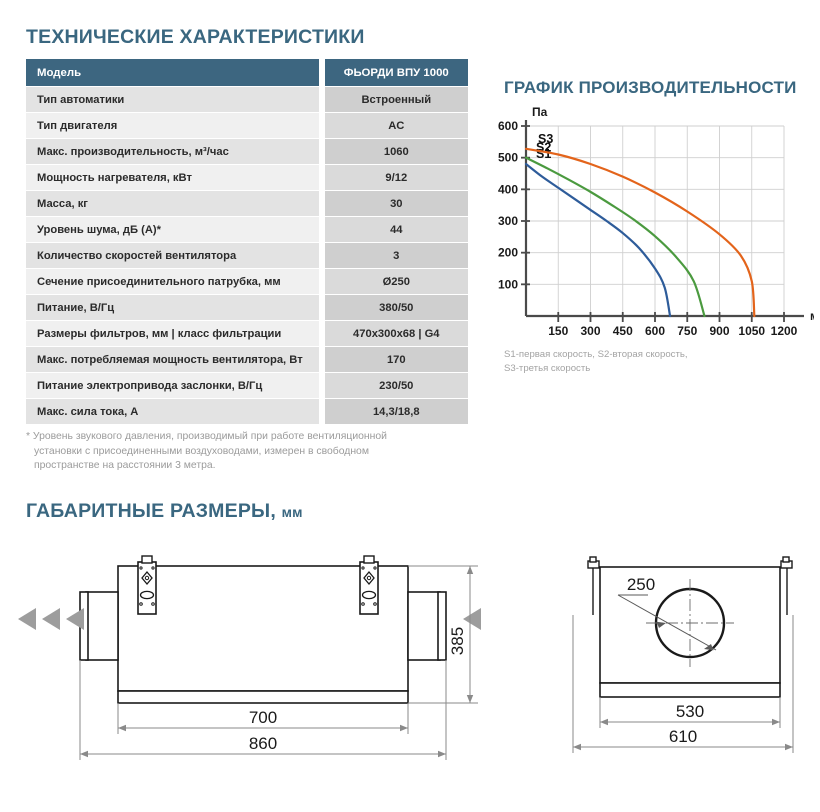  I want to click on table-cell-param: Питание, В/Гц, so click(172, 307).